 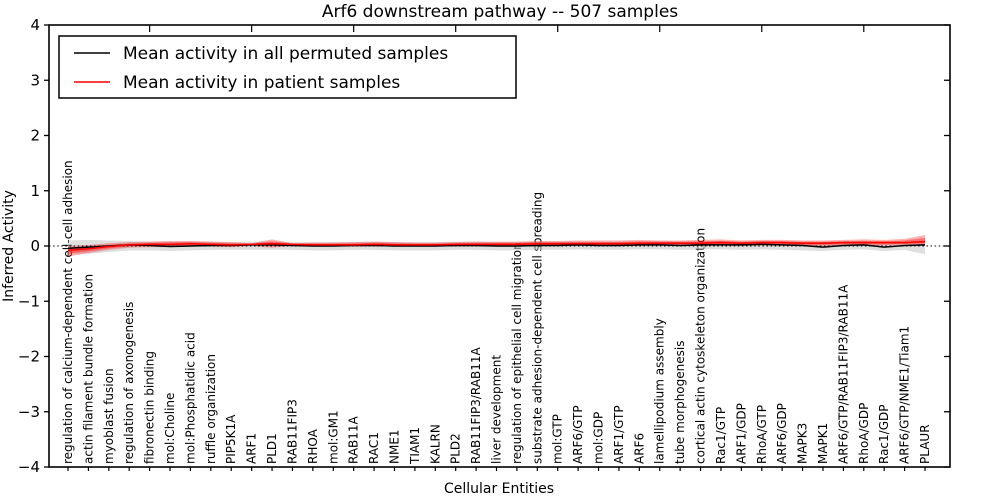 What do you see at coordinates (129, 383) in the screenshot?
I see `x-category-label: regulation of axonogenesis` at bounding box center [129, 383].